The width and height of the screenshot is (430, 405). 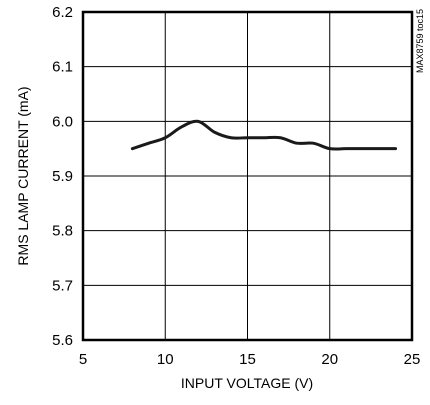 What do you see at coordinates (62, 340) in the screenshot?
I see `y-tick-label: 5.6` at bounding box center [62, 340].